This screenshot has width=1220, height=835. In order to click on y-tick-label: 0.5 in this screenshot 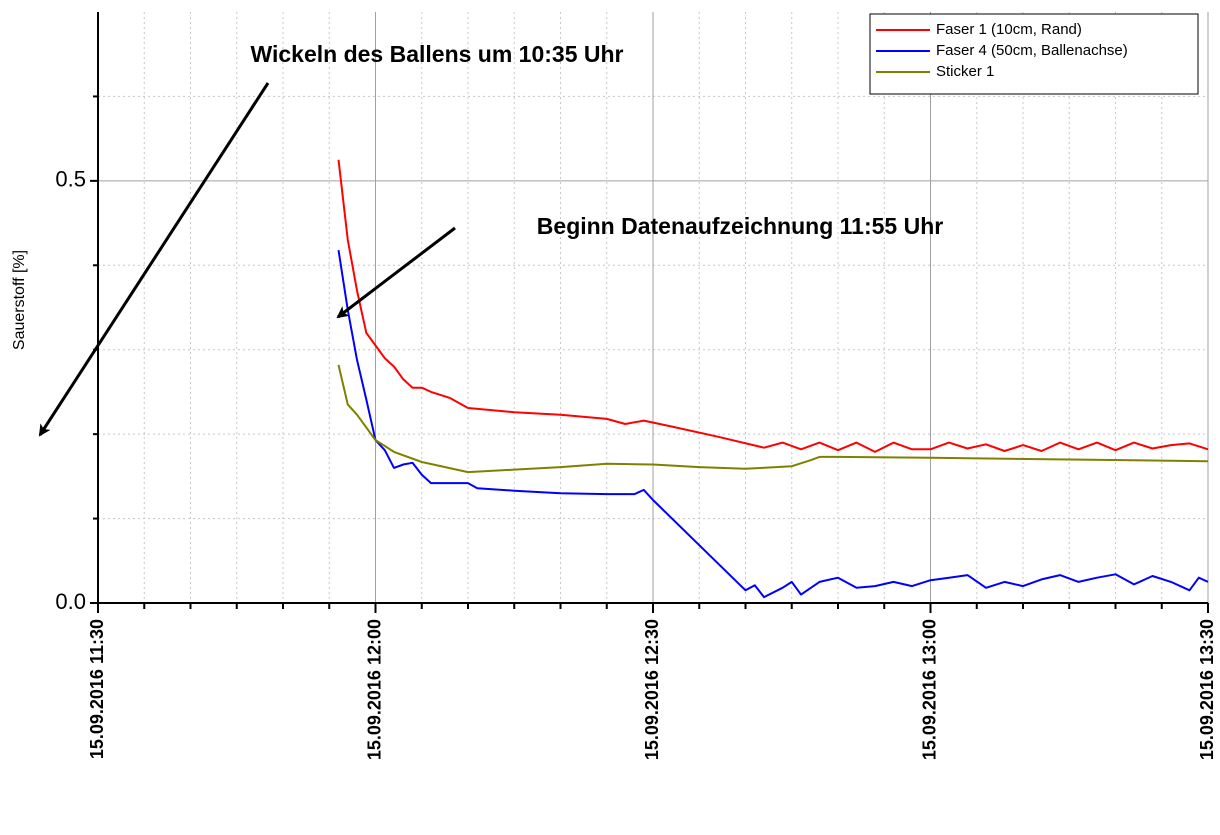, I will do `click(70, 179)`.